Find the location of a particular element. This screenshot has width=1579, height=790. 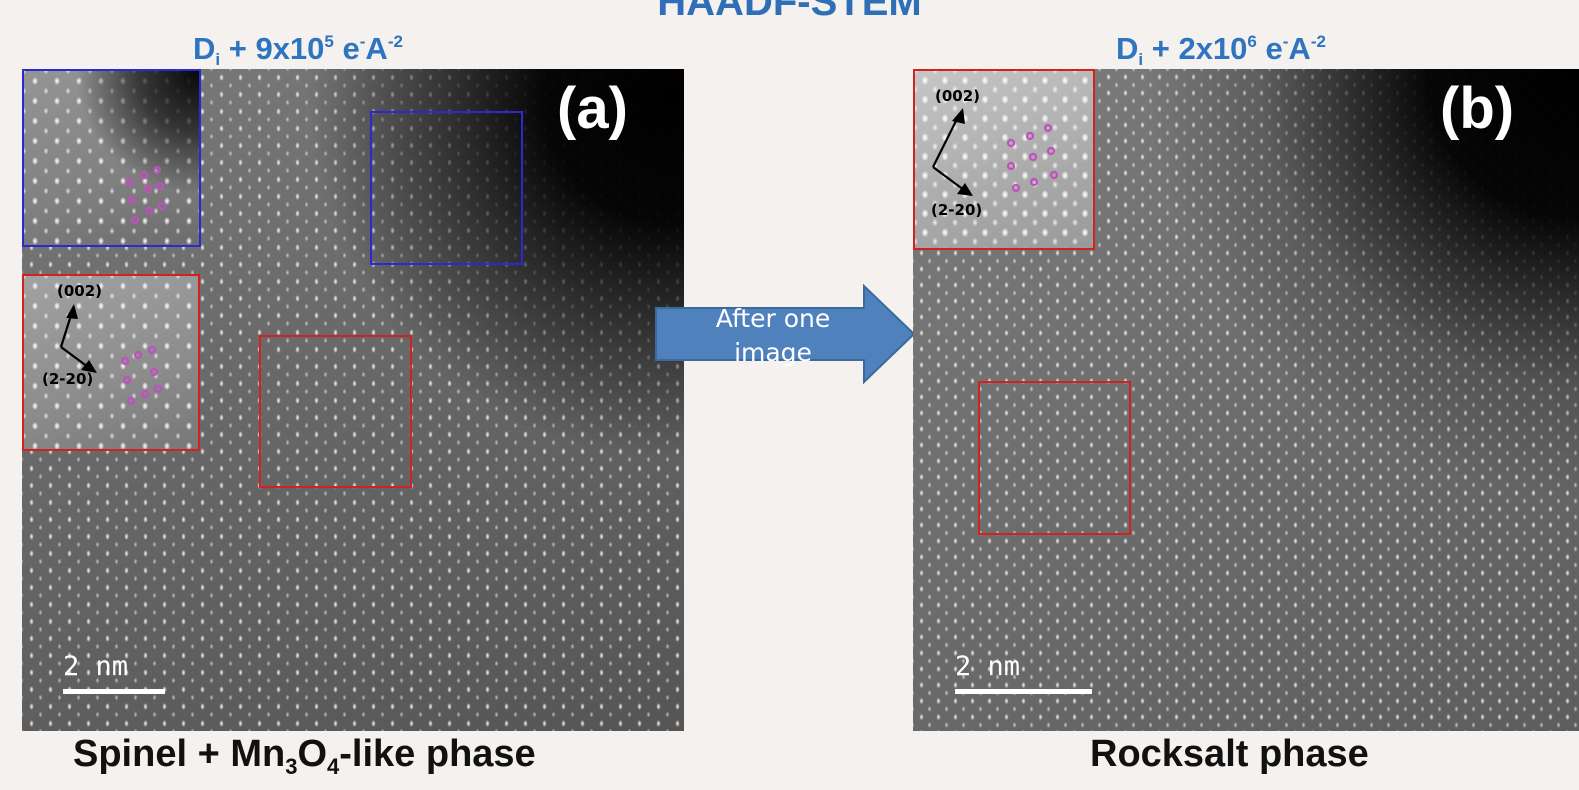

inset-rocksalt-zoom: (002) (2-20) is located at coordinates (1004, 159).